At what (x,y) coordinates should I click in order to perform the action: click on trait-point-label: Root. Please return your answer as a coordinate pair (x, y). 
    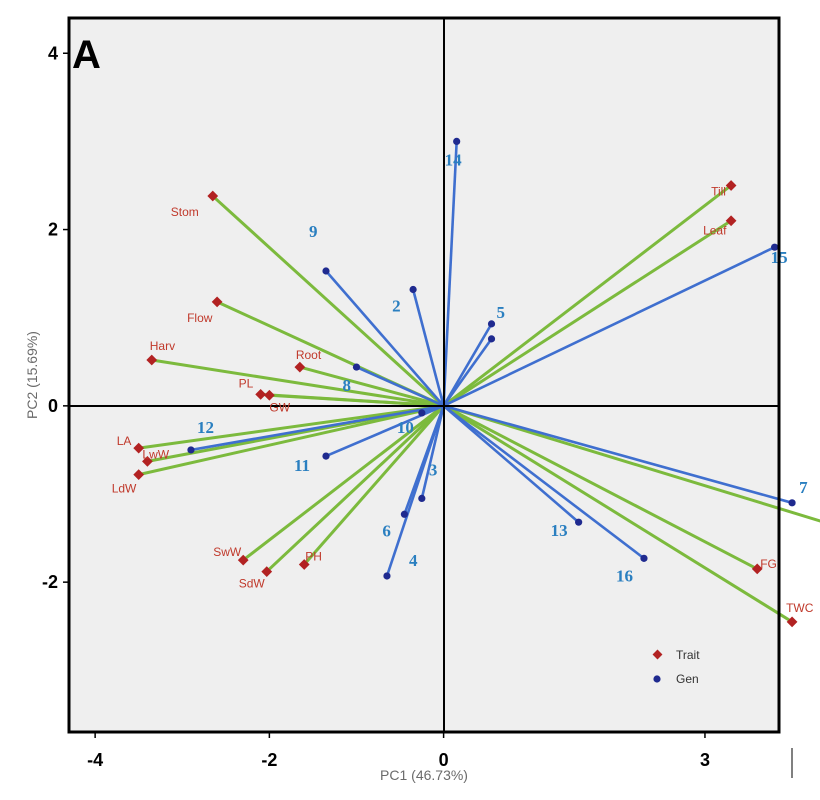
    Looking at the image, I should click on (309, 355).